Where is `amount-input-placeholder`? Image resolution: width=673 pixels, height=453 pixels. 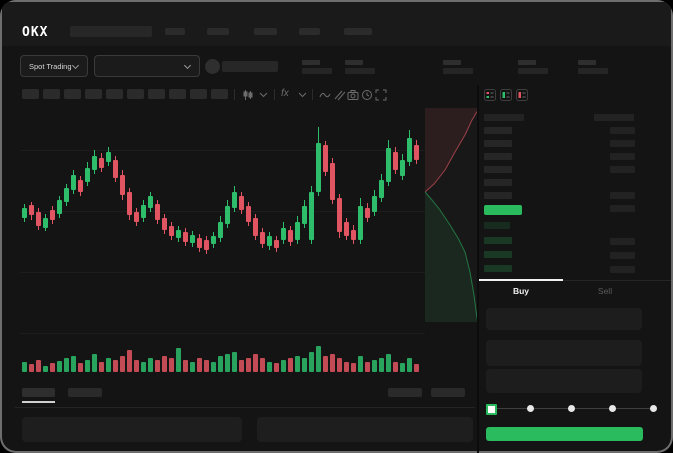 amount-input-placeholder is located at coordinates (564, 353).